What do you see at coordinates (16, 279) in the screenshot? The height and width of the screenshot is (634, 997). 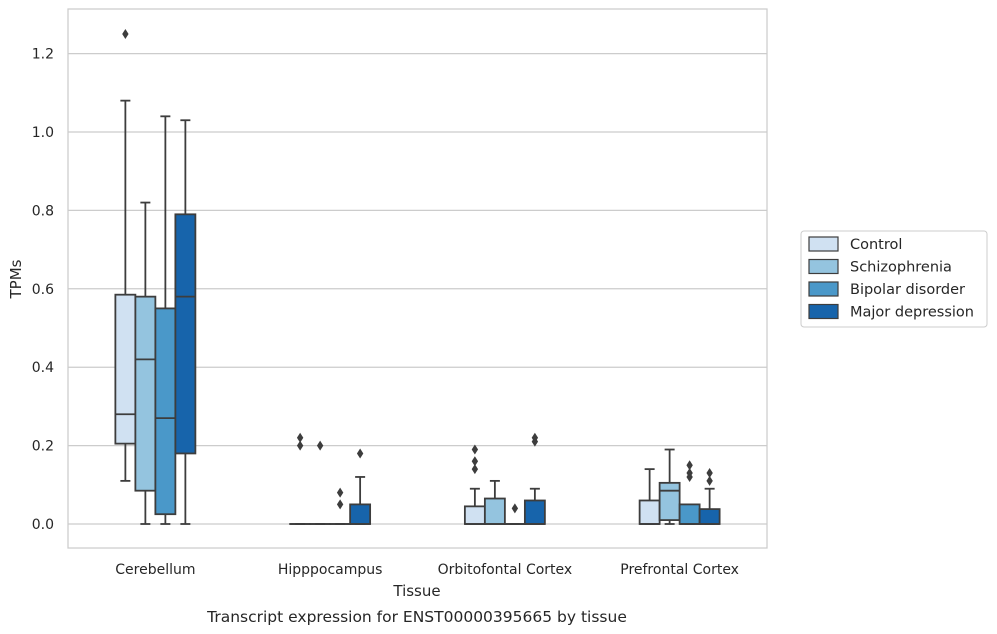 I see `y-axis-label: TPMs` at bounding box center [16, 279].